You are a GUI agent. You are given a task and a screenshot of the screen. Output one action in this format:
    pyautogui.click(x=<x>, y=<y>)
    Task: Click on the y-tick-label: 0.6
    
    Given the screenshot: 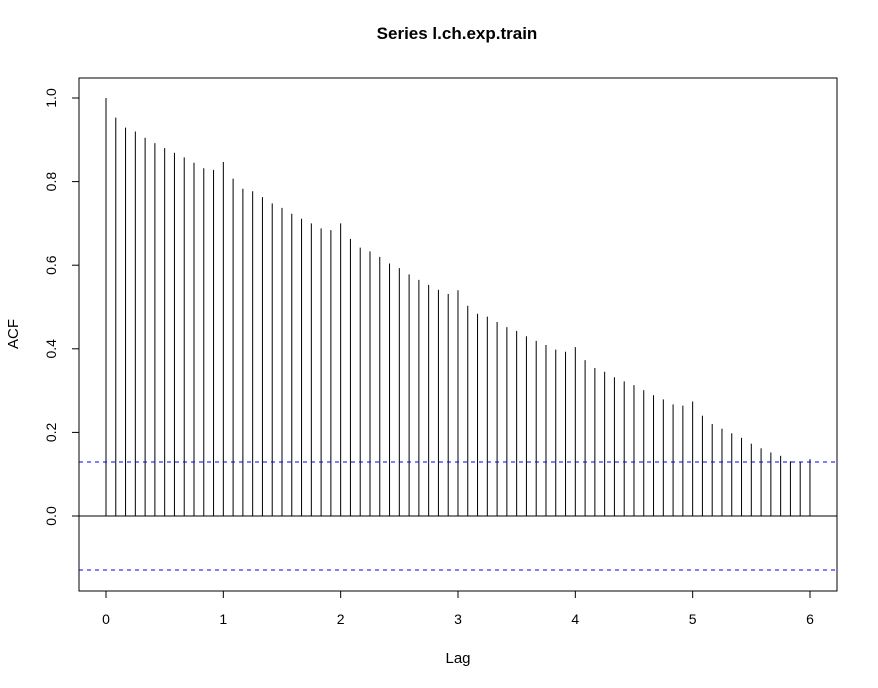 What is the action you would take?
    pyautogui.click(x=51, y=265)
    